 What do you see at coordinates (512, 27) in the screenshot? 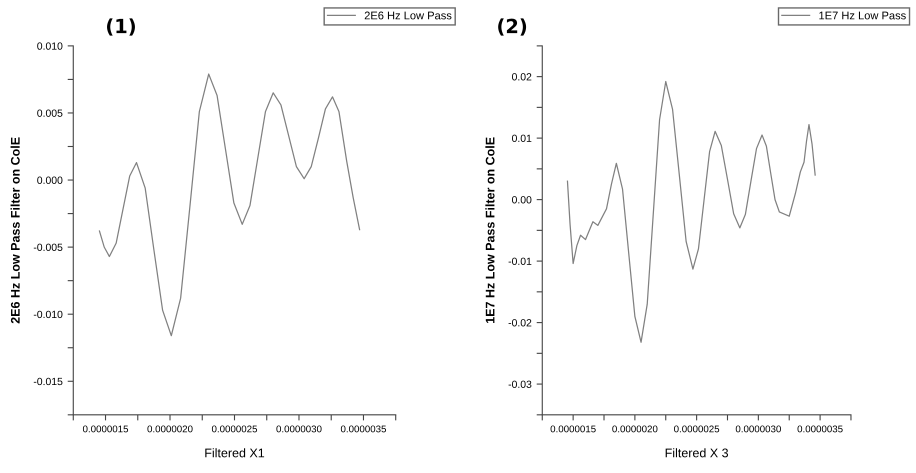
I see `chart-title: (2)` at bounding box center [512, 27].